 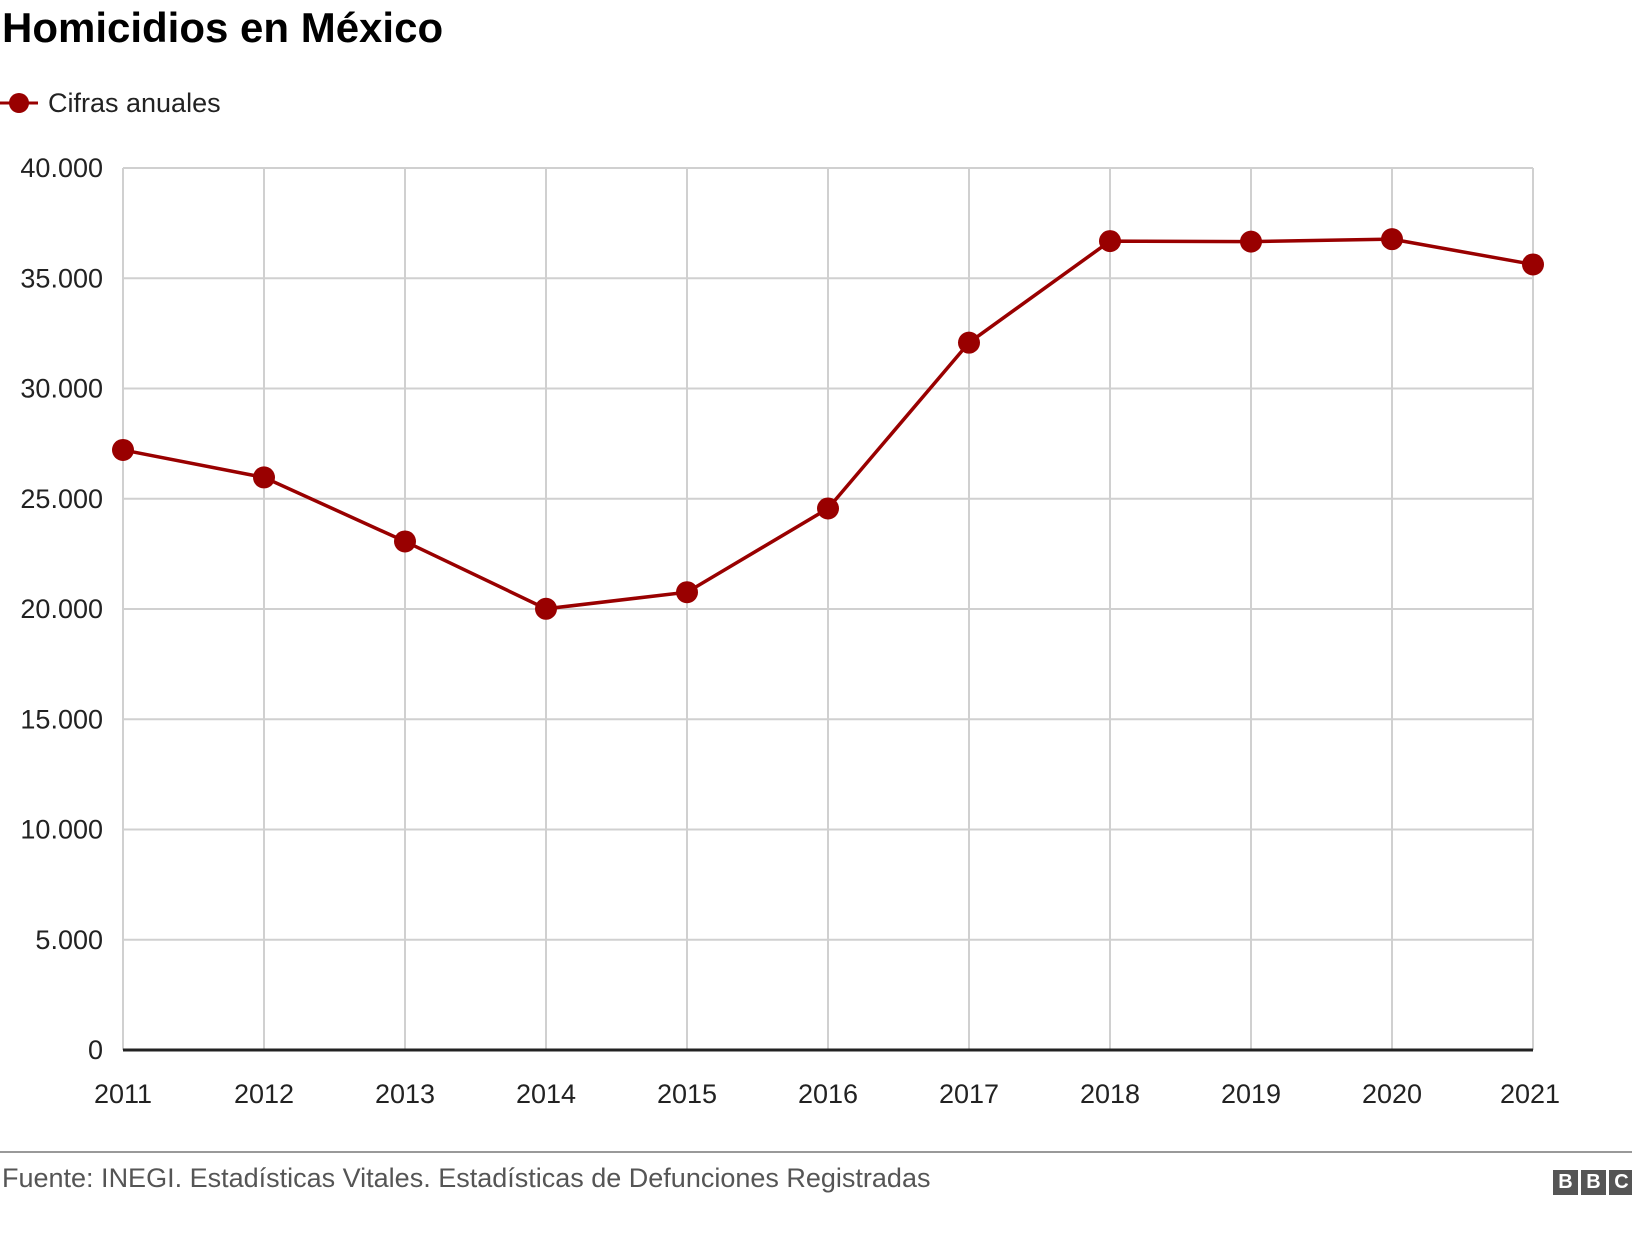 What do you see at coordinates (1530, 1094) in the screenshot?
I see `x-tick-label: 2021` at bounding box center [1530, 1094].